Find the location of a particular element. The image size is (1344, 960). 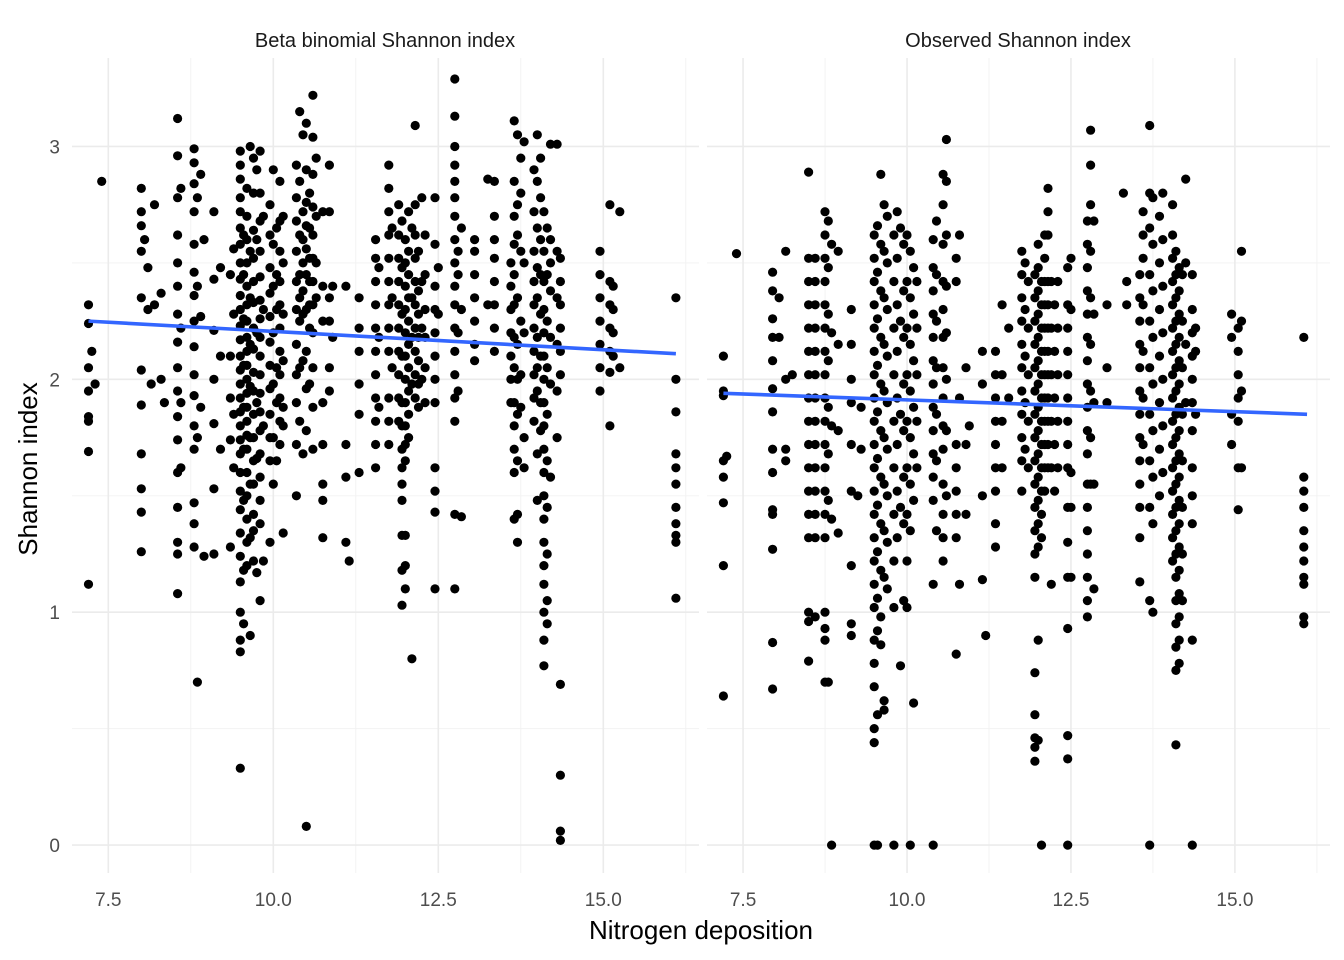

y-tick-label: 2 is located at coordinates (54, 380).